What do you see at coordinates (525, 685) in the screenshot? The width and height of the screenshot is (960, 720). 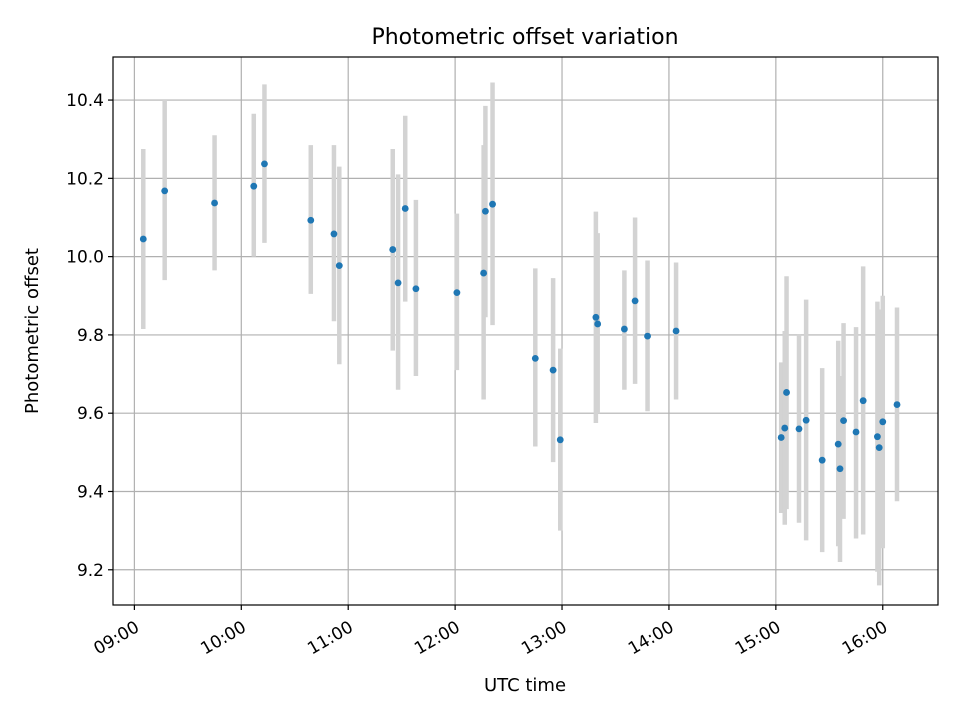 I see `x-axis-label: UTC time` at bounding box center [525, 685].